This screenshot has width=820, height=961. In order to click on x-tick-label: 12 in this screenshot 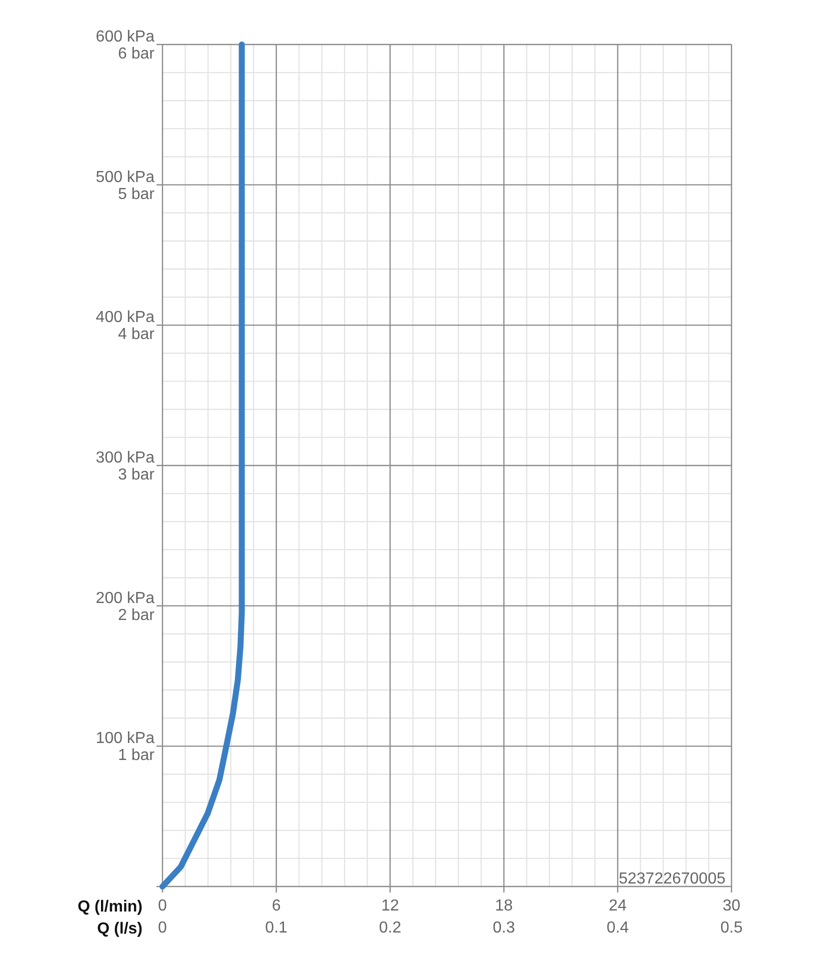, I will do `click(390, 906)`.